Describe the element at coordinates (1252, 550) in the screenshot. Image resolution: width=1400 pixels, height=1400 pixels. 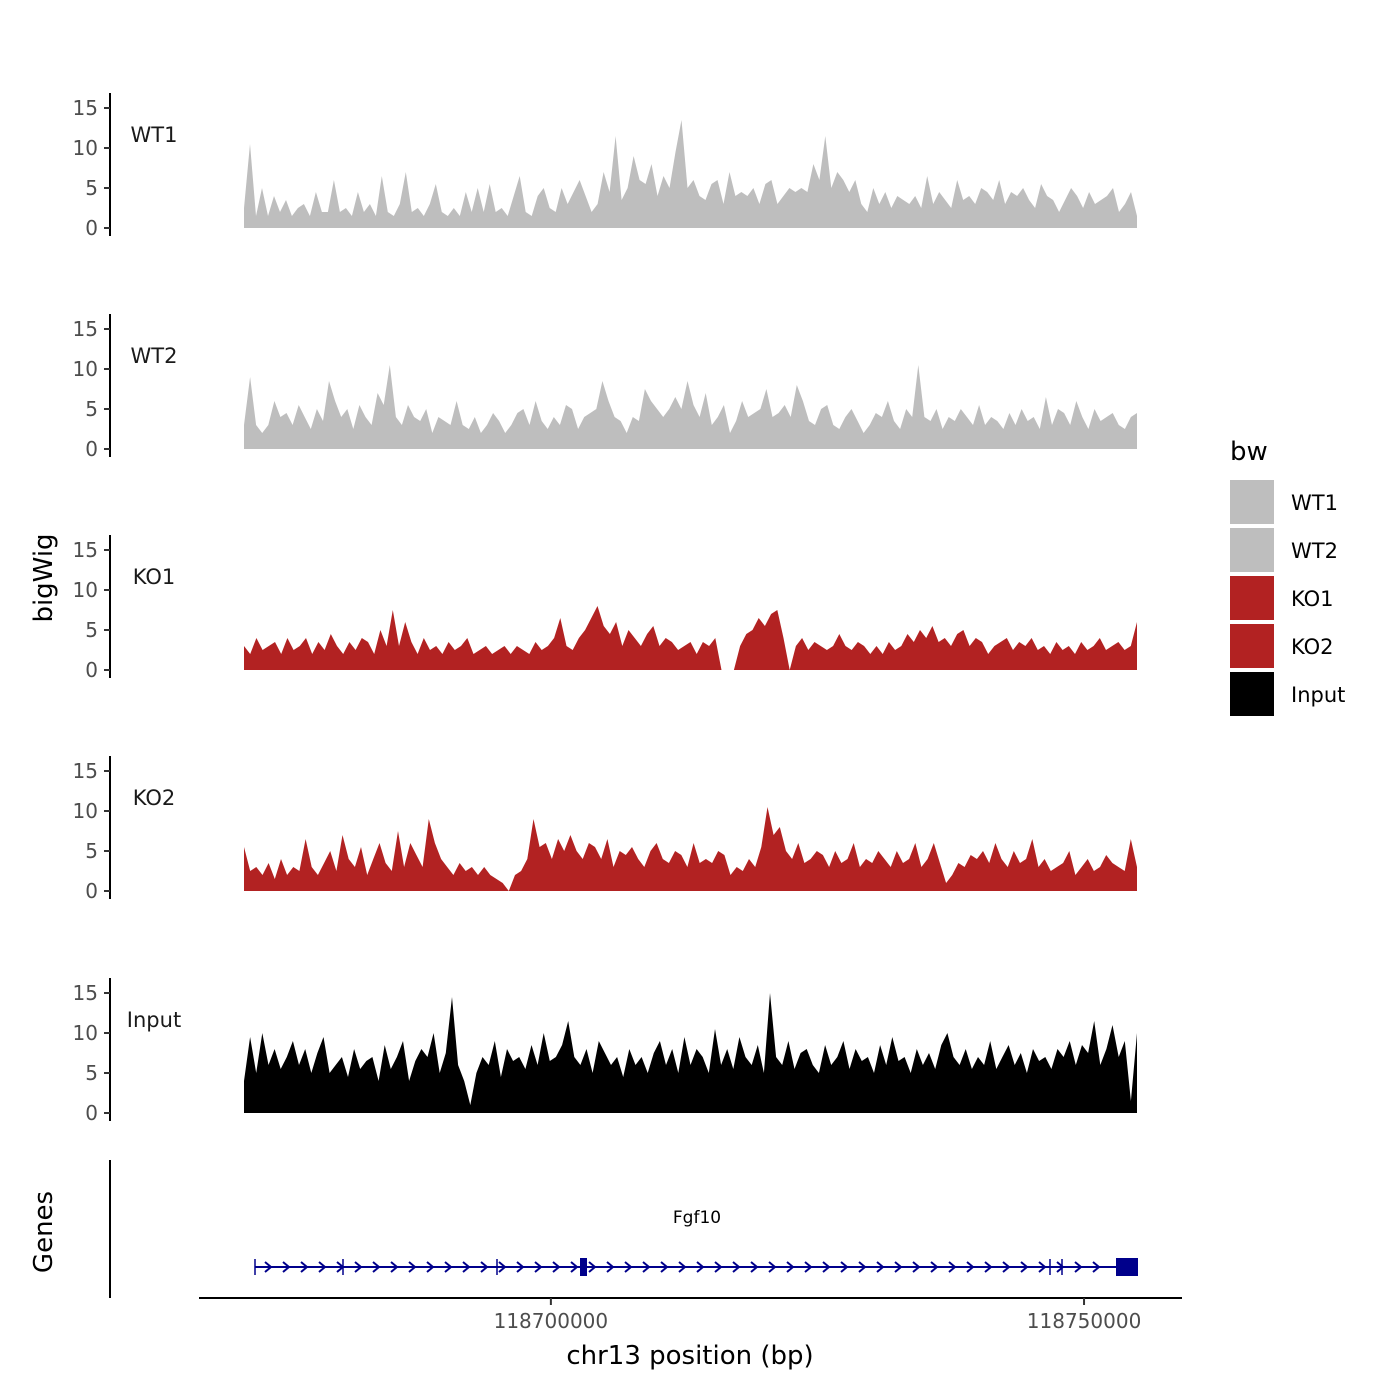
I see `legend-swatch-wt2` at that location.